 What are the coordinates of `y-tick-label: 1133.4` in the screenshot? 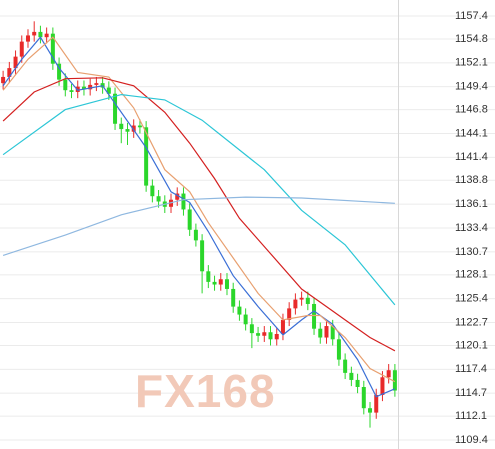 It's located at (471, 228).